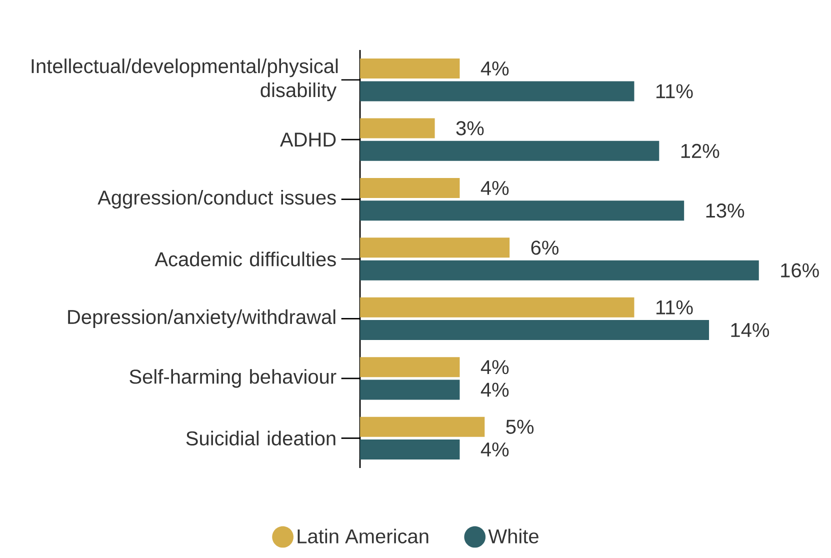 The width and height of the screenshot is (831, 558). What do you see at coordinates (750, 330) in the screenshot?
I see `data-label: 14%` at bounding box center [750, 330].